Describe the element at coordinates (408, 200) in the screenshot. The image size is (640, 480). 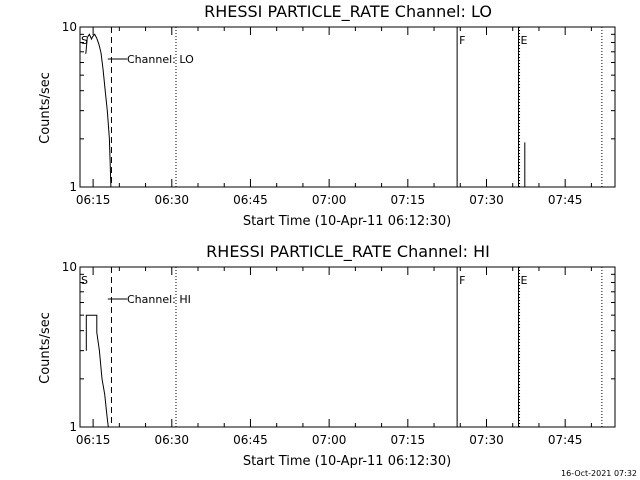
I see `x-tick-label-lo: 07:15` at that location.